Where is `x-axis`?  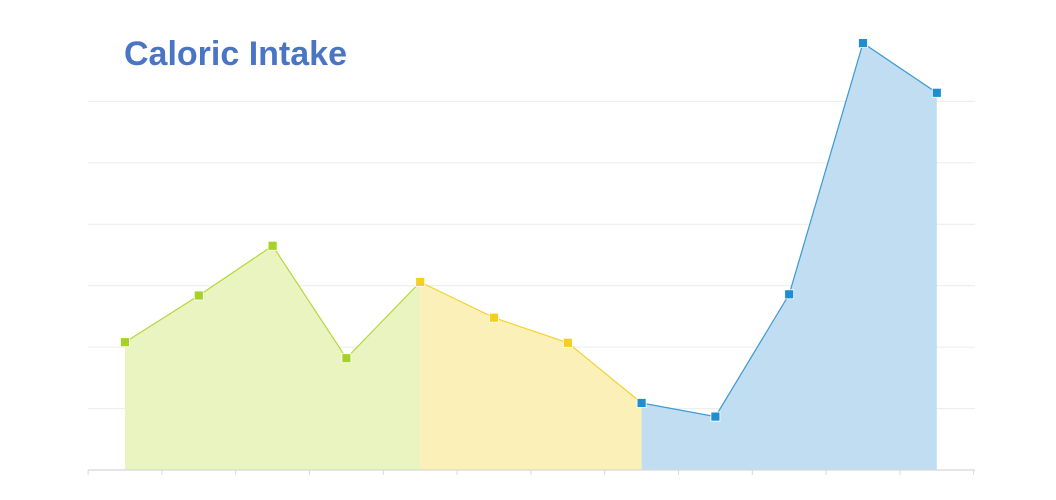 x-axis is located at coordinates (531, 472).